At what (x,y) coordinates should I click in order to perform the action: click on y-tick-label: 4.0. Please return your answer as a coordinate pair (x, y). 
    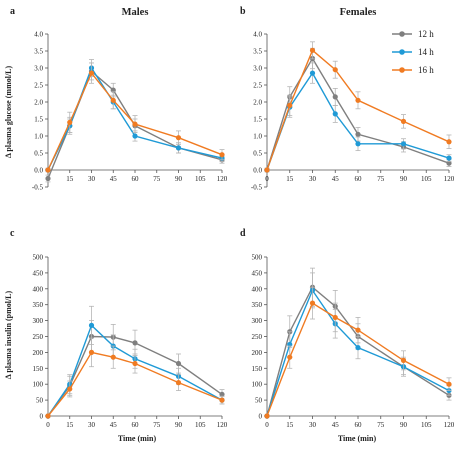
    Looking at the image, I should click on (257, 35).